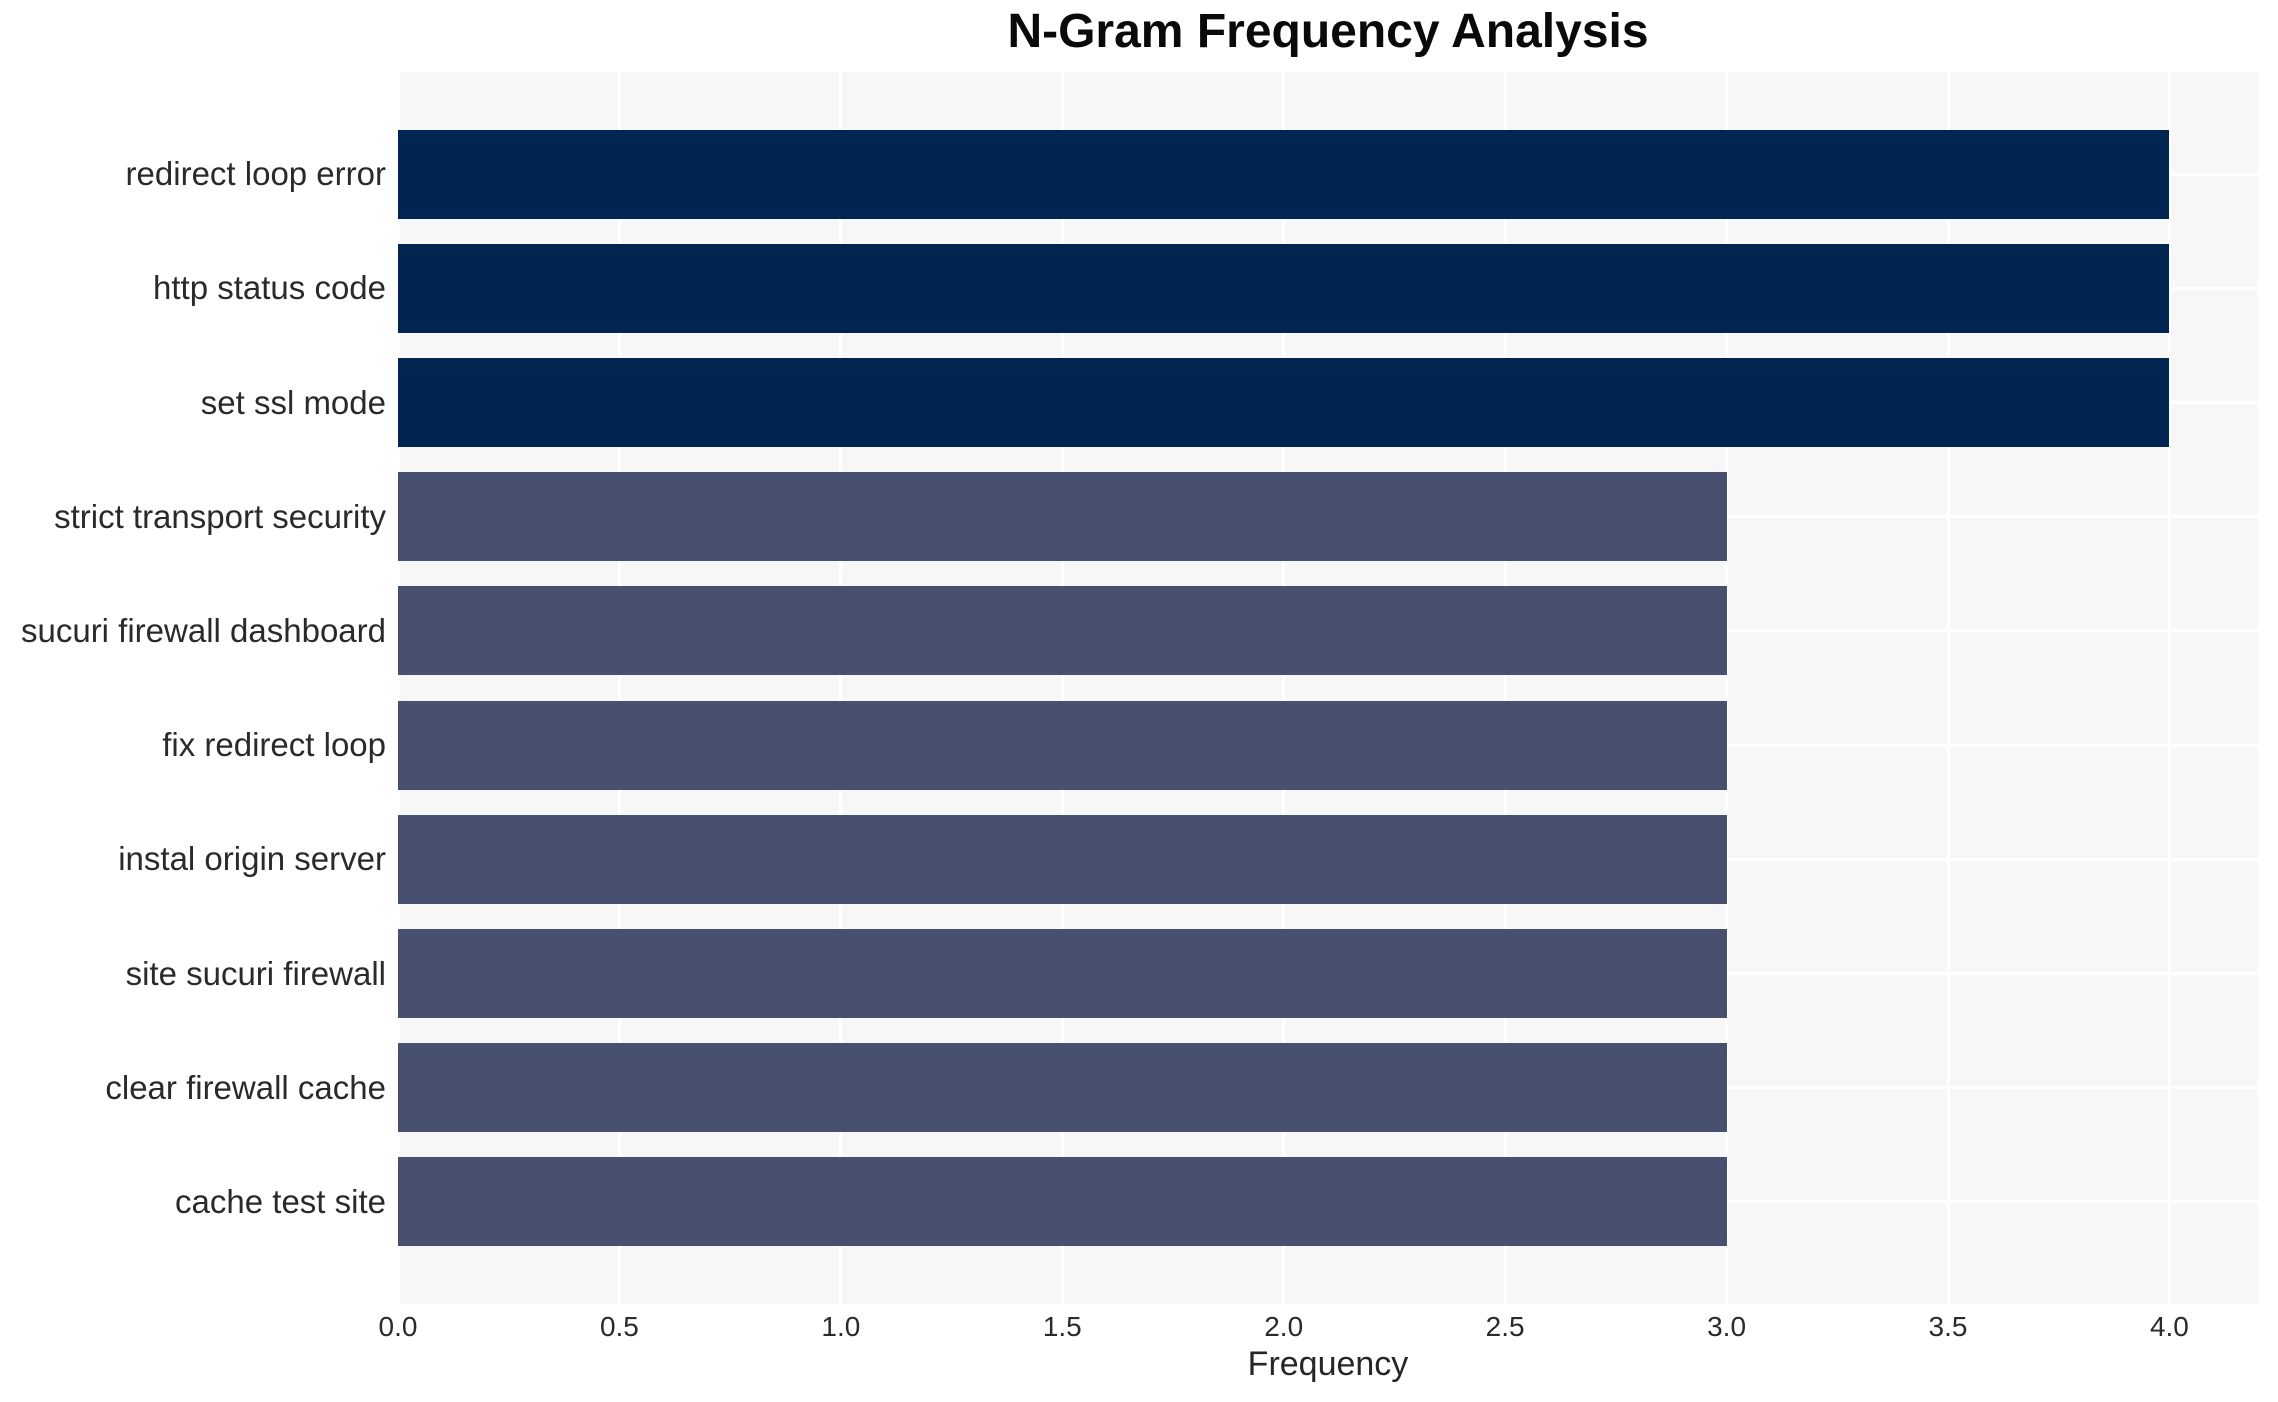 The width and height of the screenshot is (2278, 1402). Describe the element at coordinates (1328, 1364) in the screenshot. I see `x-axis-label: Frequency` at that location.